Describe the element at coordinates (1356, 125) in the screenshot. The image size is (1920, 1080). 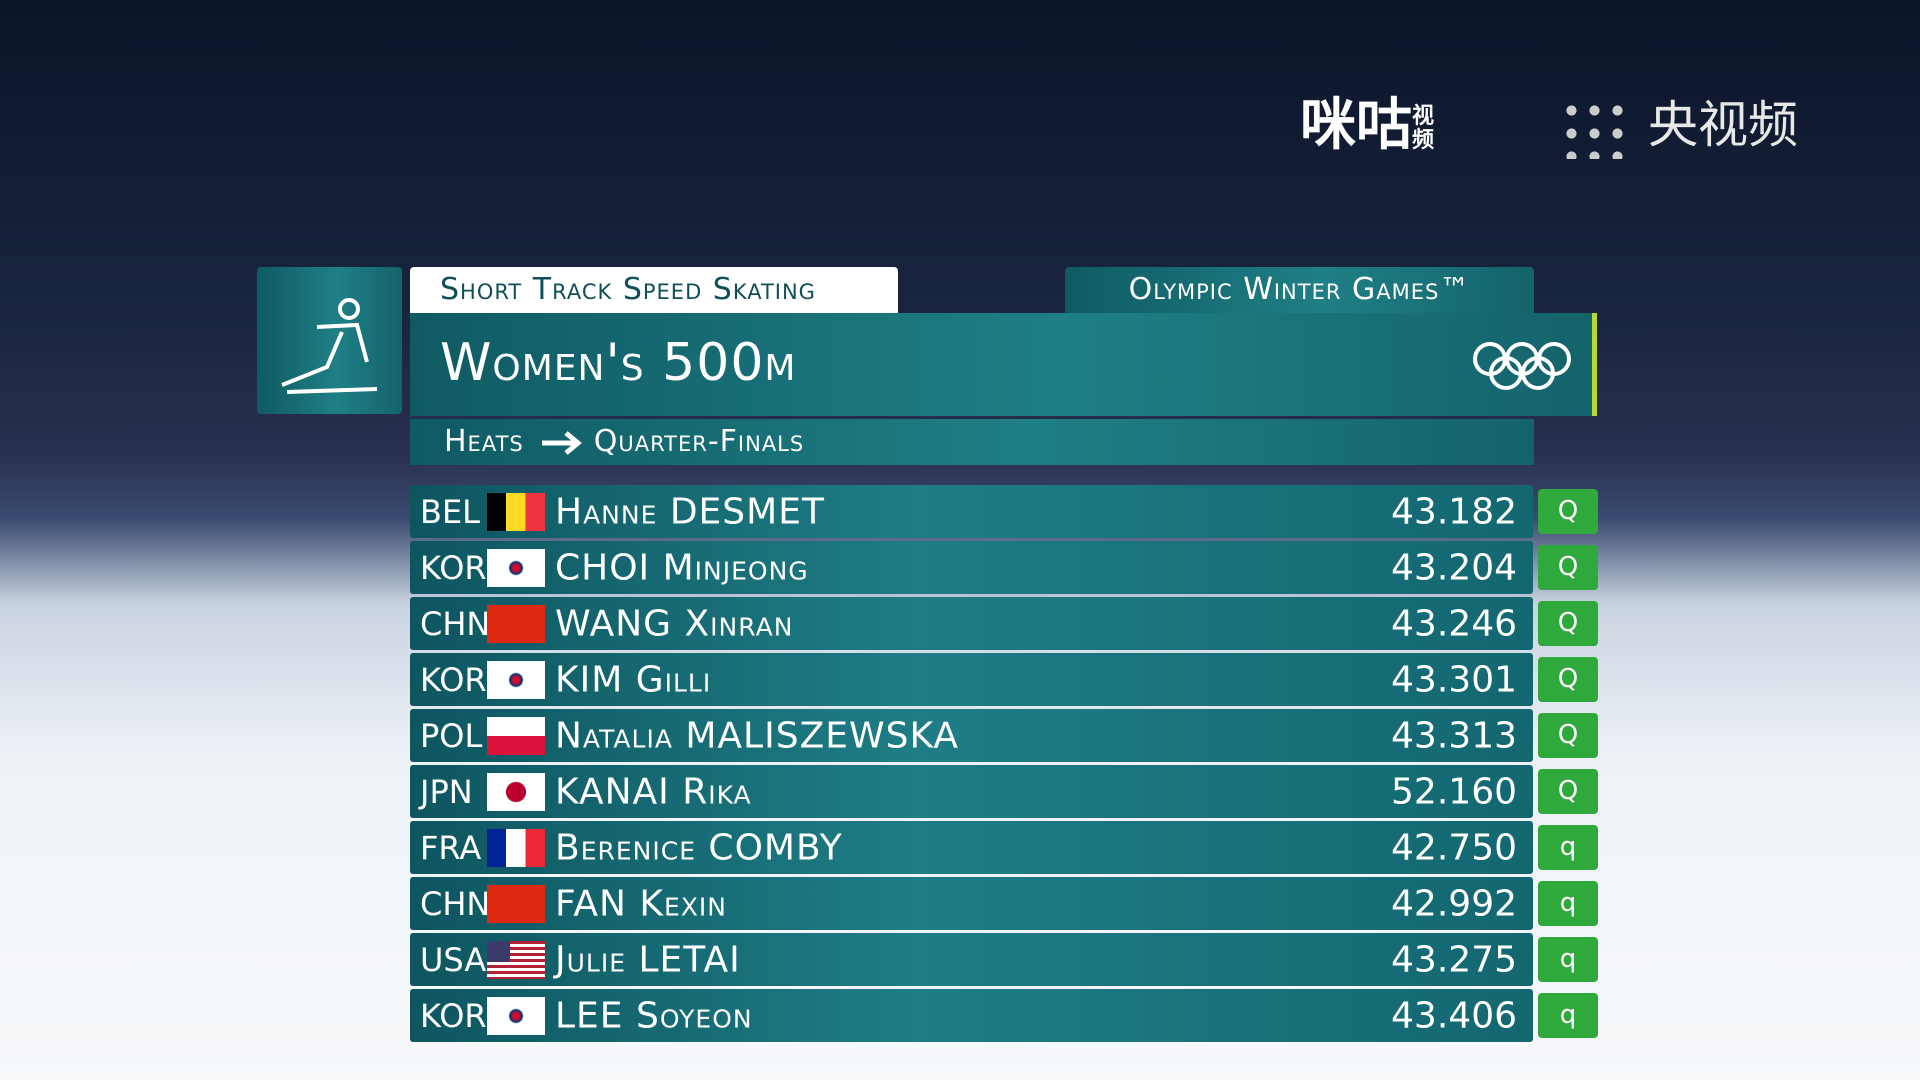
I see `logo-text: 咪咕` at that location.